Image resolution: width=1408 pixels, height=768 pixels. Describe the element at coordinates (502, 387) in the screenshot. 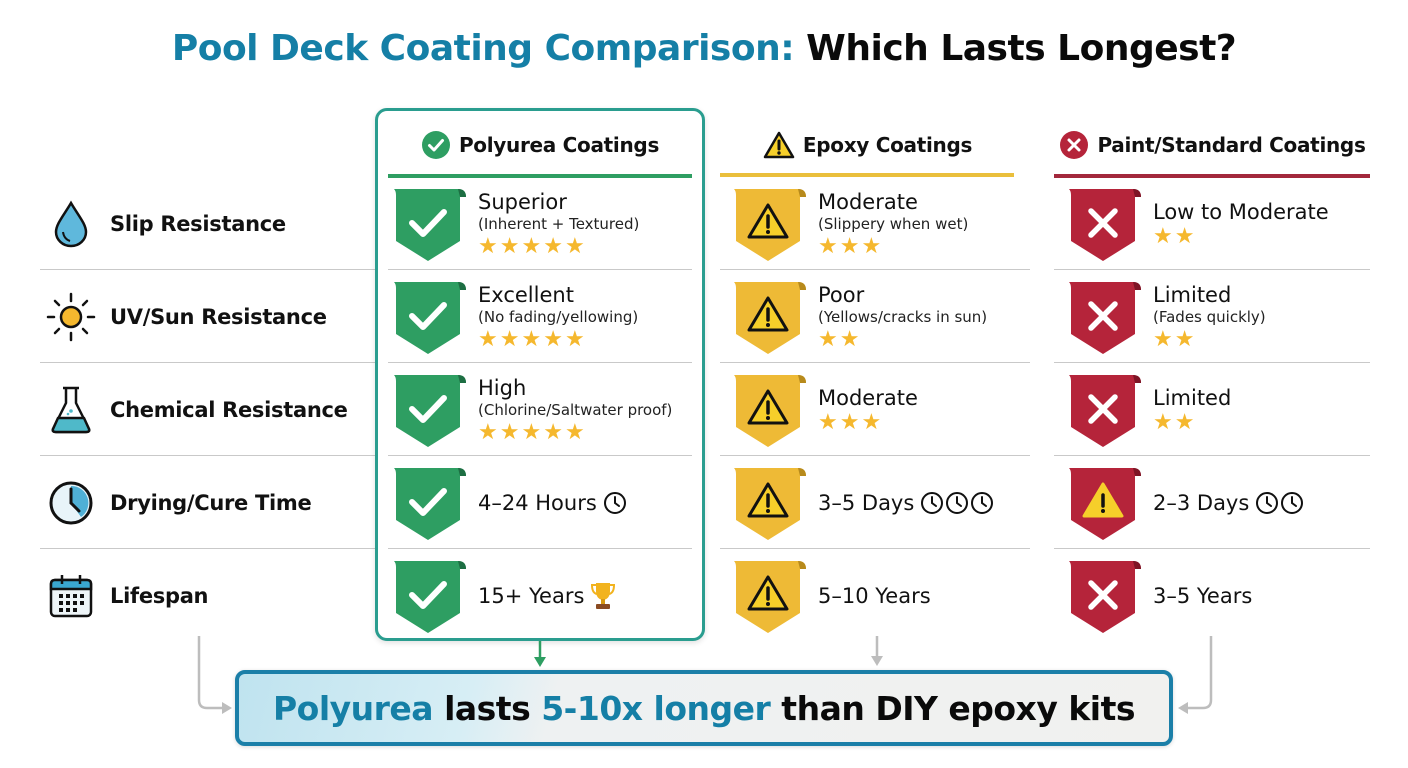

I see `cell-value: High` at that location.